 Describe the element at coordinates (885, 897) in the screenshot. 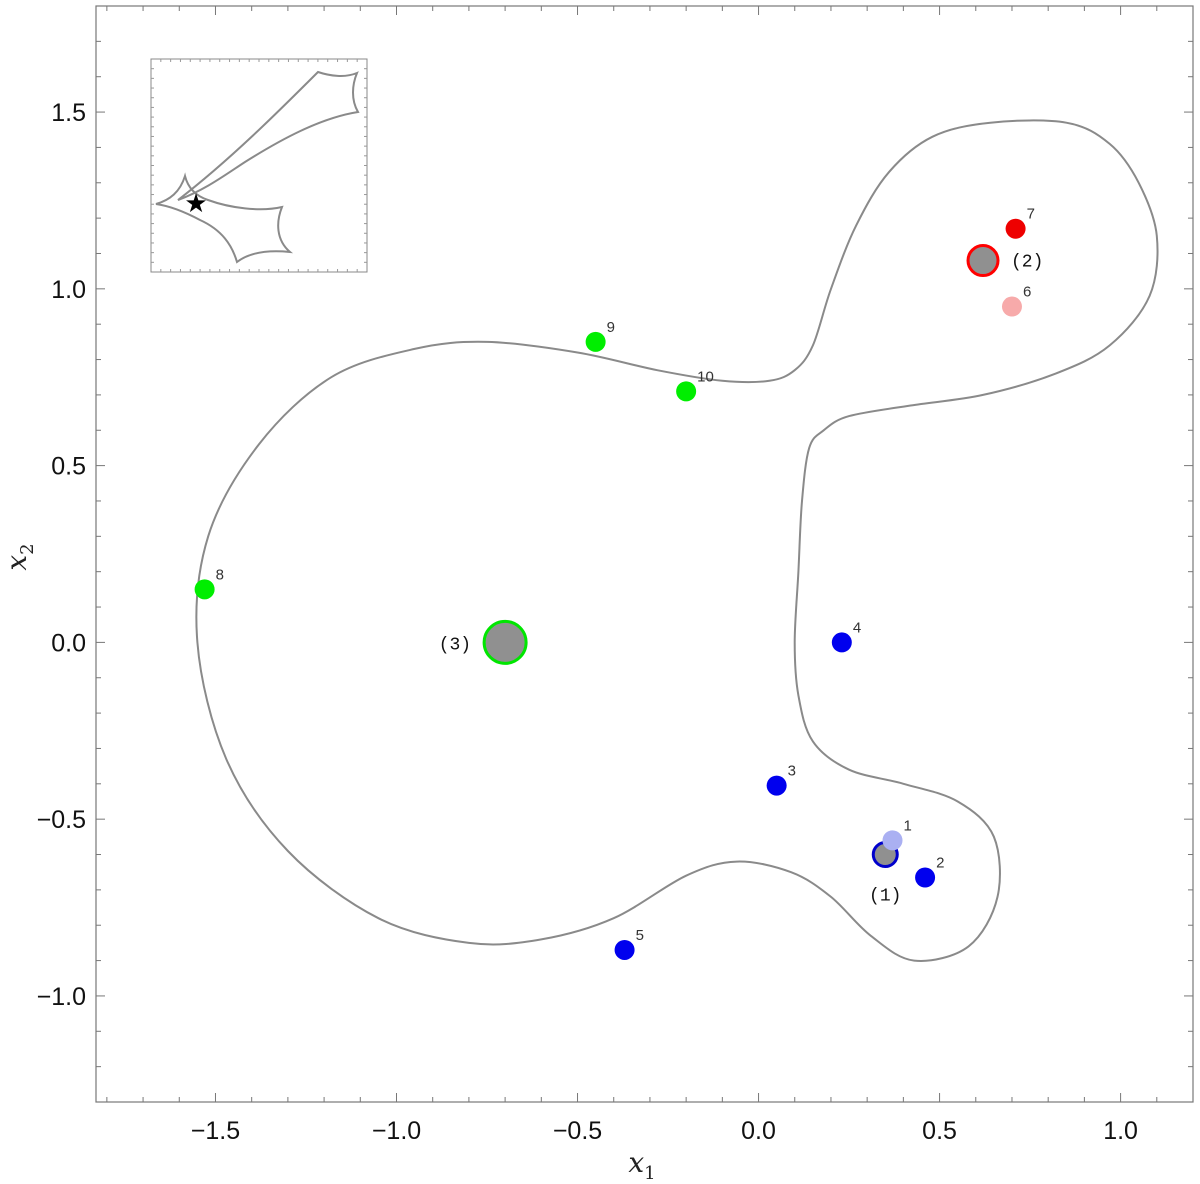

I see `lens-label: (1)` at that location.